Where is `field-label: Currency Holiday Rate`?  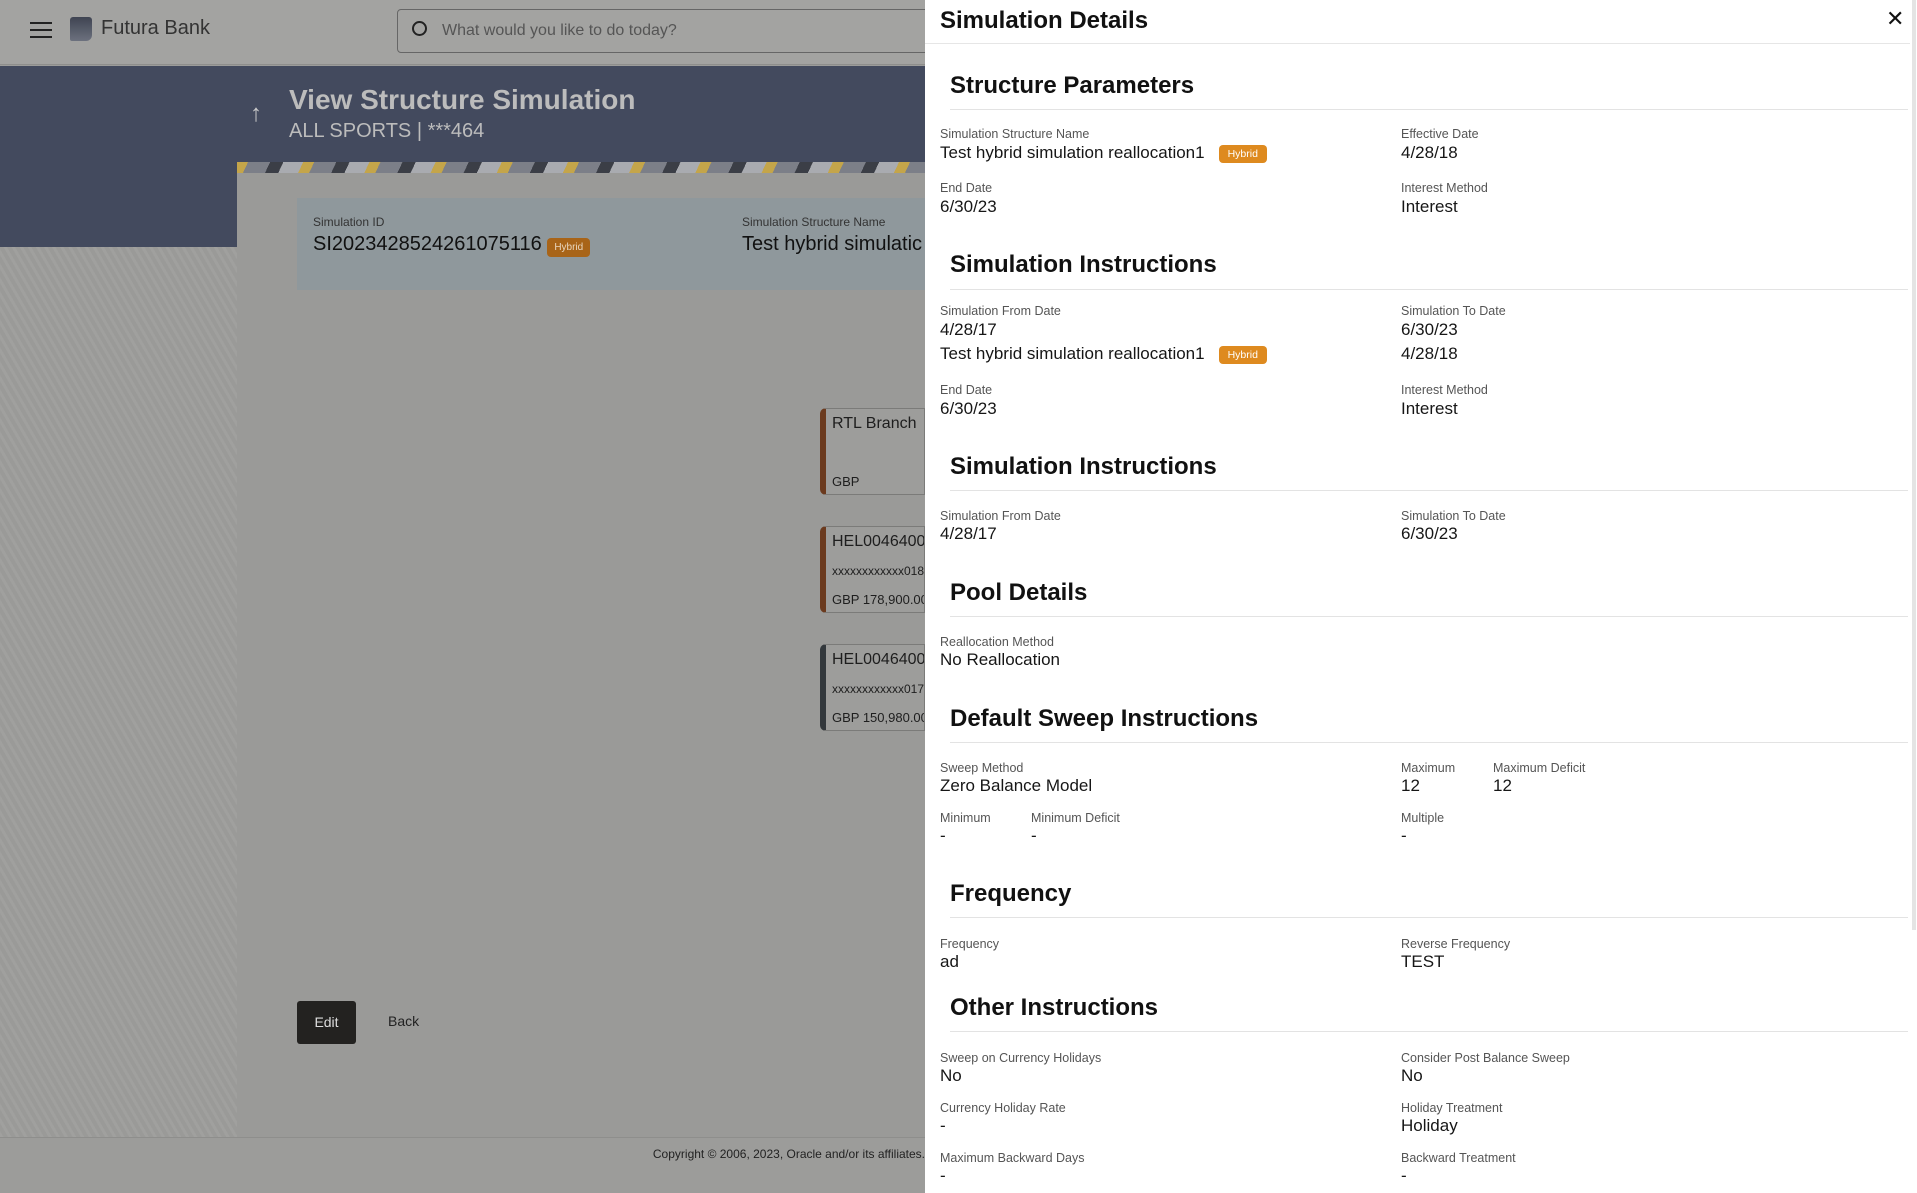
field-label: Currency Holiday Rate is located at coordinates (1003, 1108).